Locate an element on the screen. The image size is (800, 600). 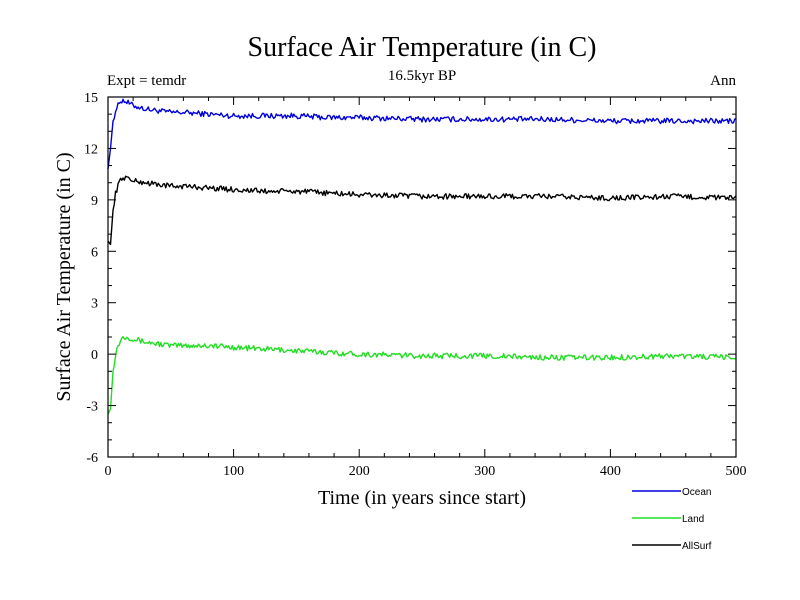
y-tick-label: -3 is located at coordinates (92, 407).